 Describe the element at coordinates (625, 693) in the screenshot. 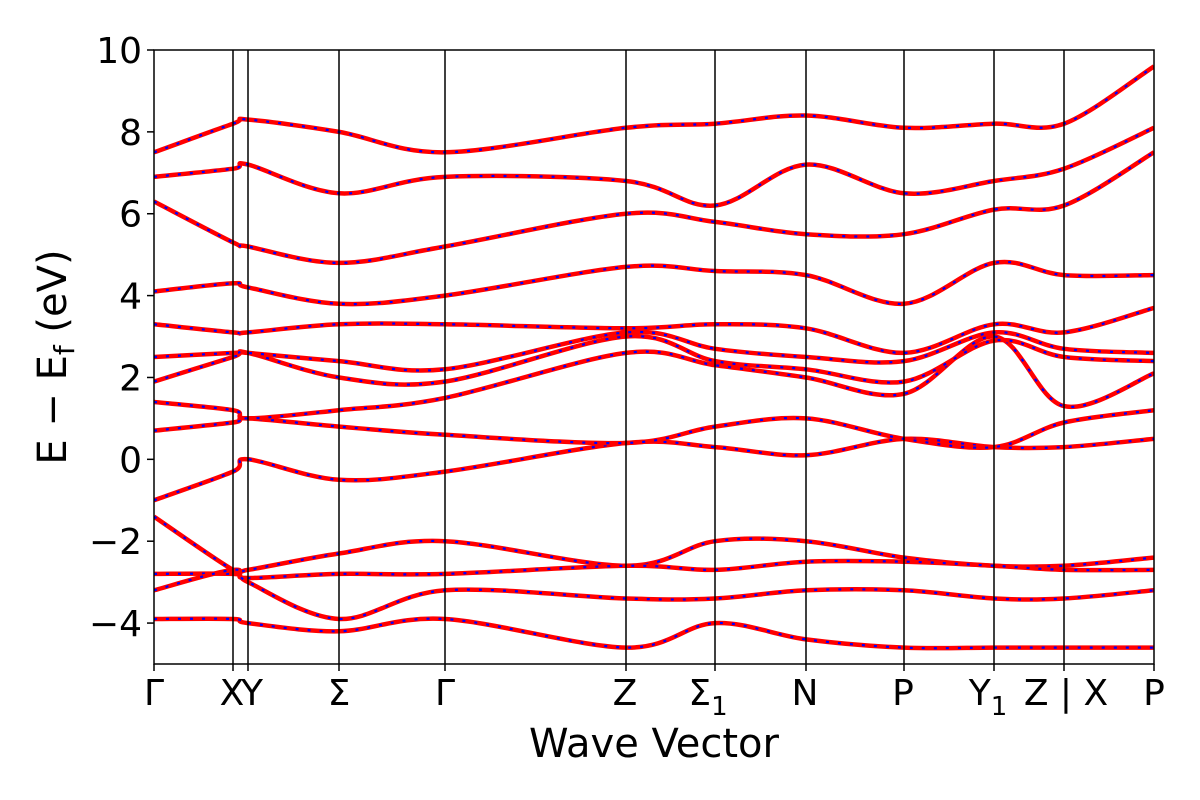

I see `x-tick-label: Z` at that location.